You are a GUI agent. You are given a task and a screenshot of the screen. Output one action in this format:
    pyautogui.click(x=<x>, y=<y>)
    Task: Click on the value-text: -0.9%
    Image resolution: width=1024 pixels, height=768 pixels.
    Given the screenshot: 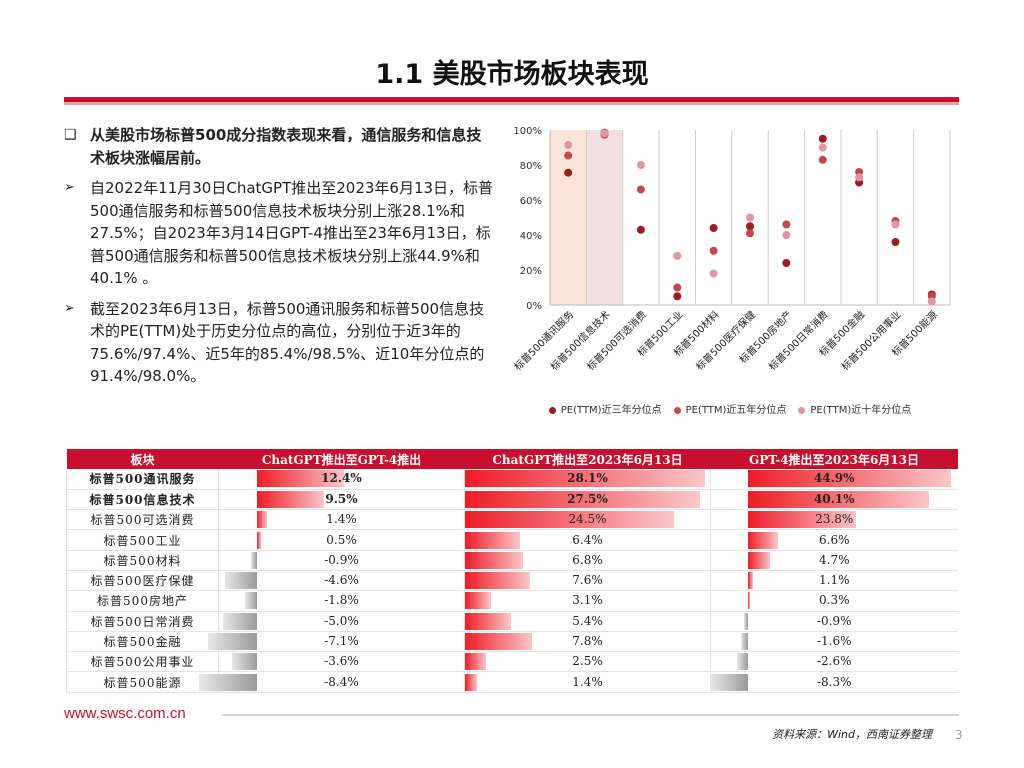 What is the action you would take?
    pyautogui.click(x=834, y=620)
    